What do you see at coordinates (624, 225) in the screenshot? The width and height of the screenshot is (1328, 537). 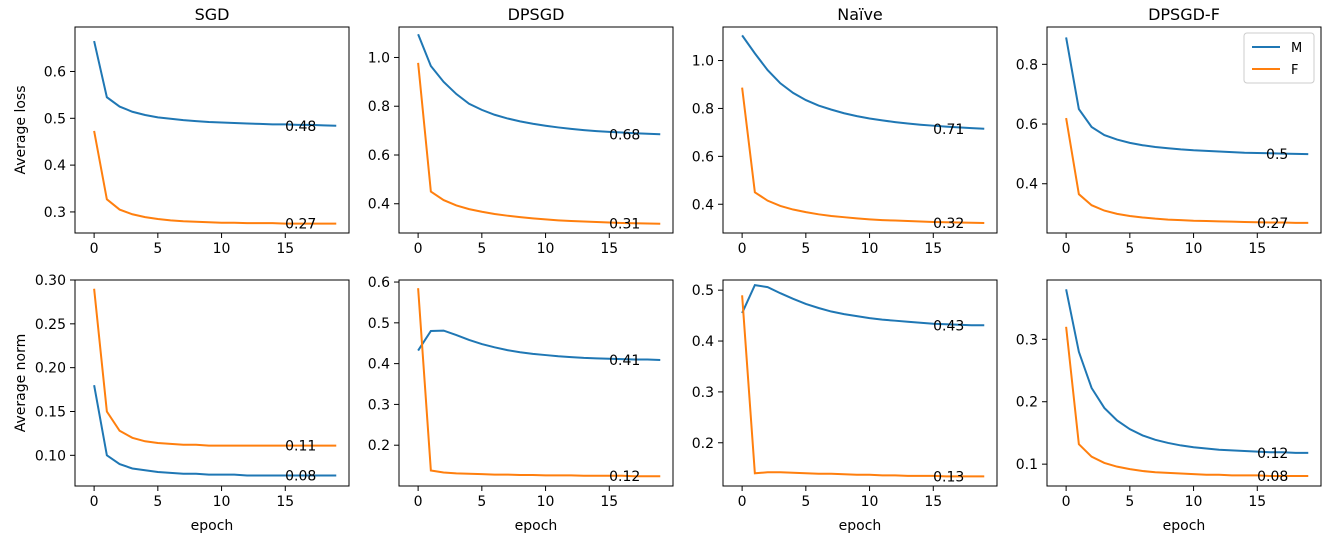 I see `end-value-label-f: 0.31` at bounding box center [624, 225].